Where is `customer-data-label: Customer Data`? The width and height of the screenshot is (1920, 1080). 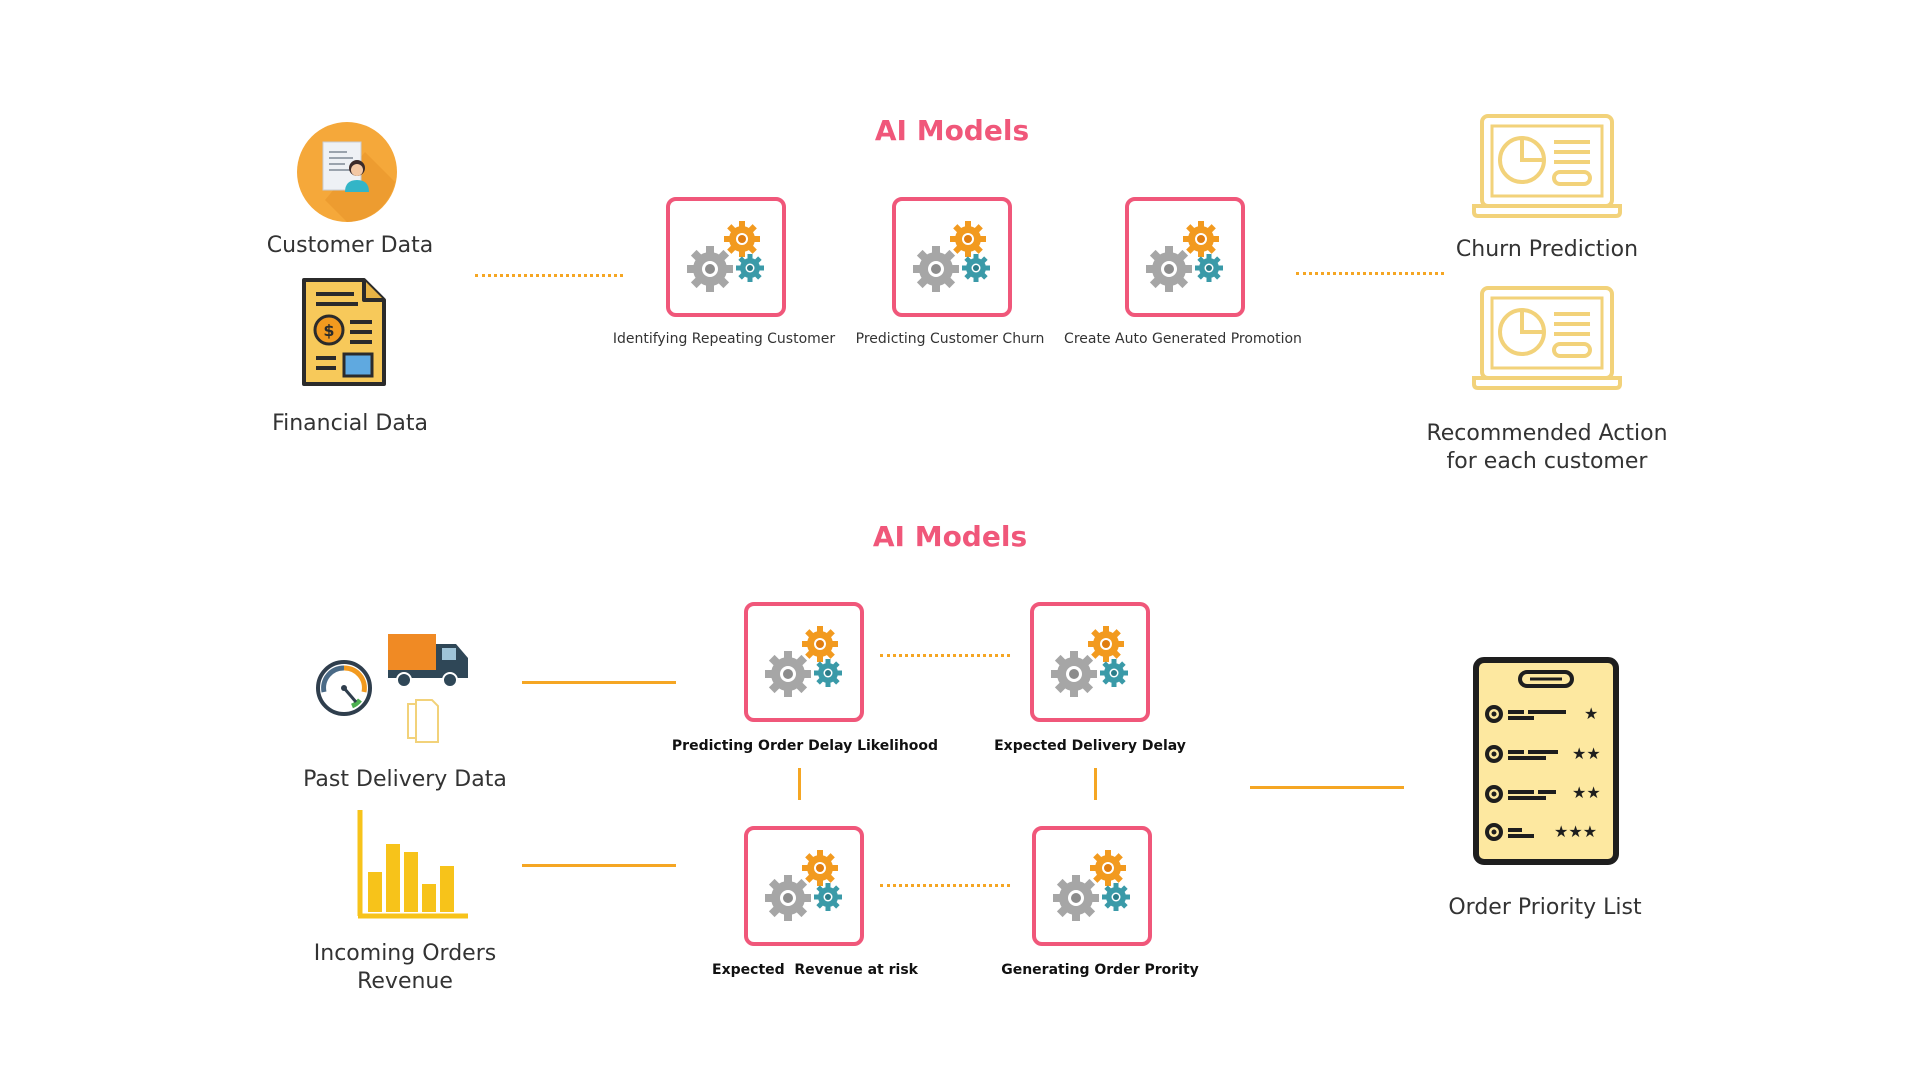
customer-data-label: Customer Data is located at coordinates (350, 245).